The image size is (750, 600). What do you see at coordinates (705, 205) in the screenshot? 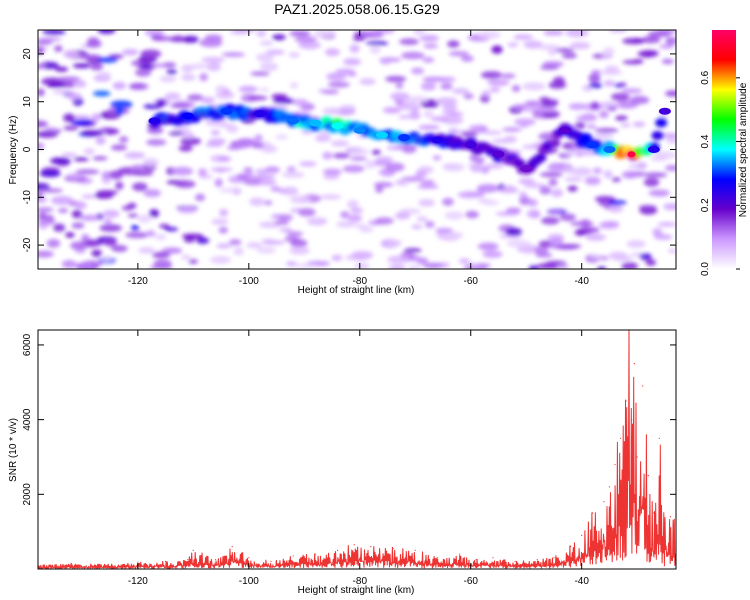
I see `colorbar-tick-label: 0.2` at bounding box center [705, 205].